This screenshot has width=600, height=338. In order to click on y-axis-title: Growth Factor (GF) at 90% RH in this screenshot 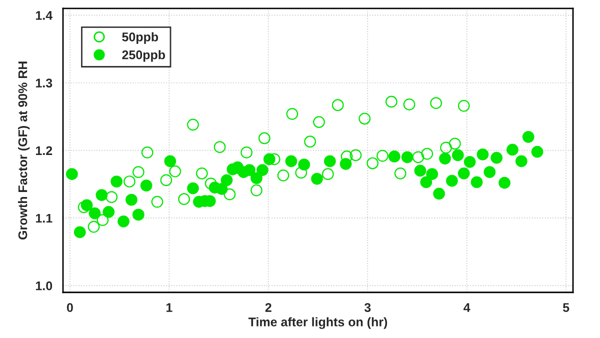, I will do `click(24, 151)`.